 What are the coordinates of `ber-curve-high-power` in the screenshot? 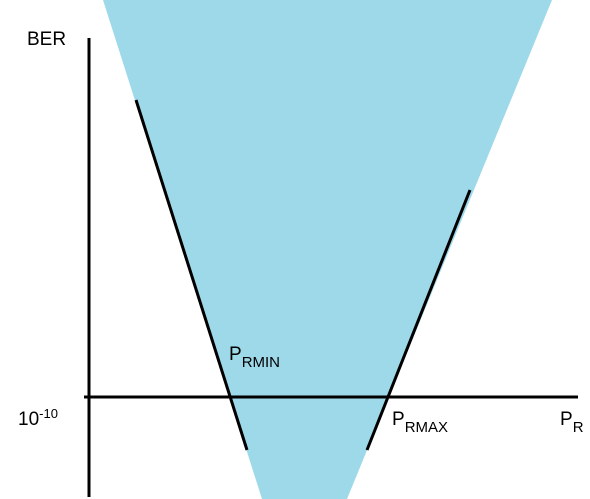 It's located at (418, 320).